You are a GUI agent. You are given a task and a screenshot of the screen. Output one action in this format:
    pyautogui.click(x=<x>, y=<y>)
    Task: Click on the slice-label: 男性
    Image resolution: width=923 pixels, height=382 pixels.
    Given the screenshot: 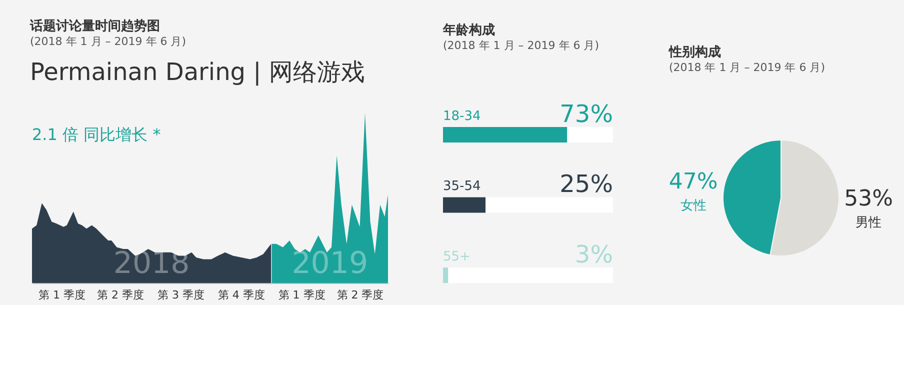 What is the action you would take?
    pyautogui.click(x=869, y=222)
    